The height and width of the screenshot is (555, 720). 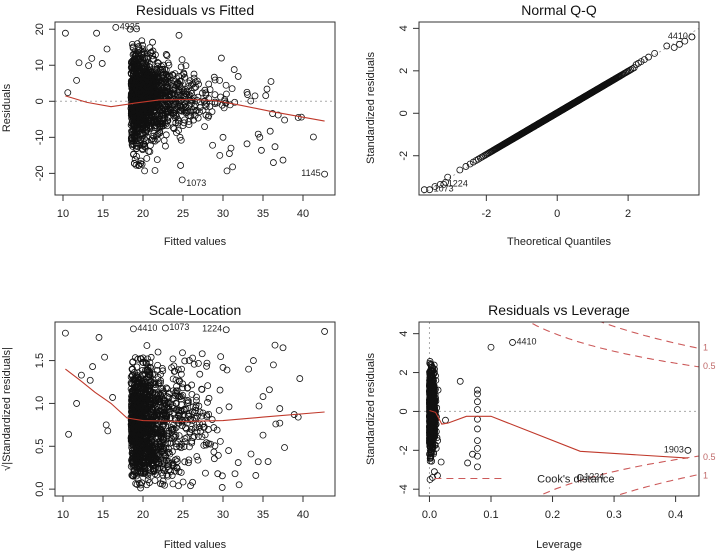 I want to click on cooks-level-label: 0.5, so click(x=709, y=457).